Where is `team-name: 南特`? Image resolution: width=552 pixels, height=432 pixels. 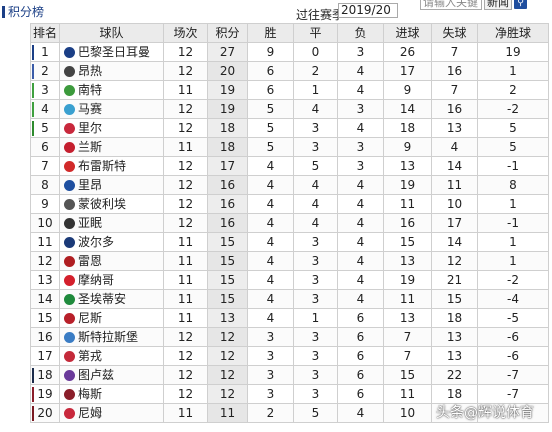 team-name: 南特 is located at coordinates (90, 89).